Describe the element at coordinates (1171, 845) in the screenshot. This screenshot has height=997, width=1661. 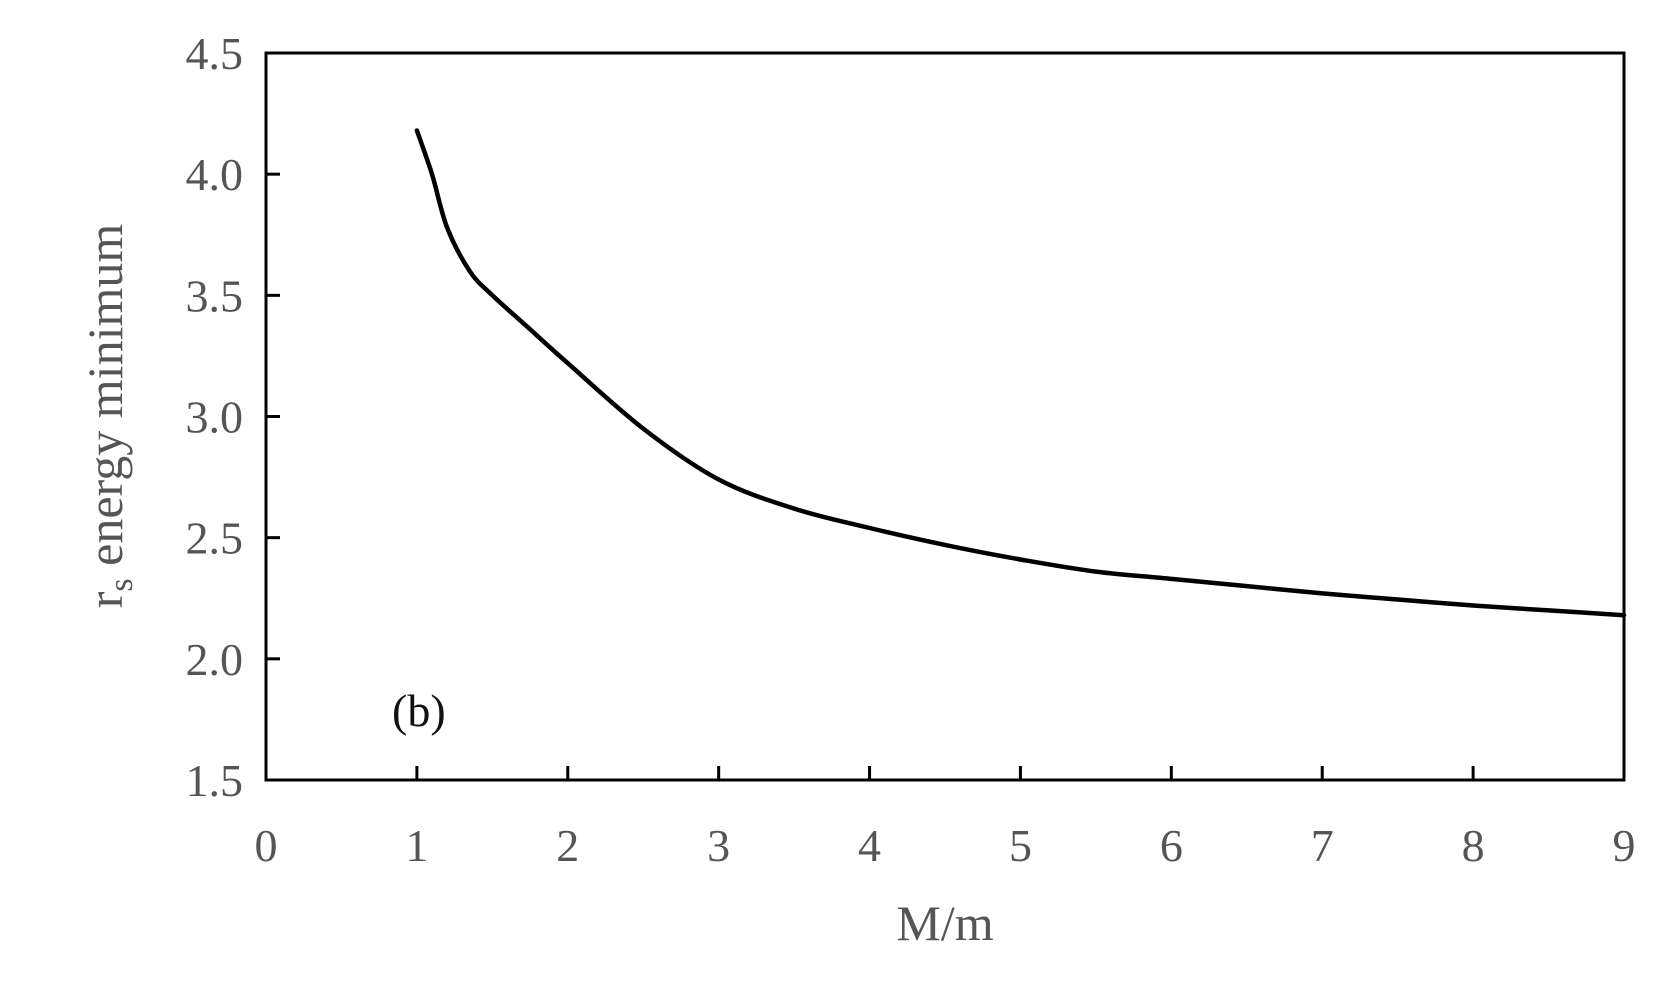
I see `x-tick-label: 6` at that location.